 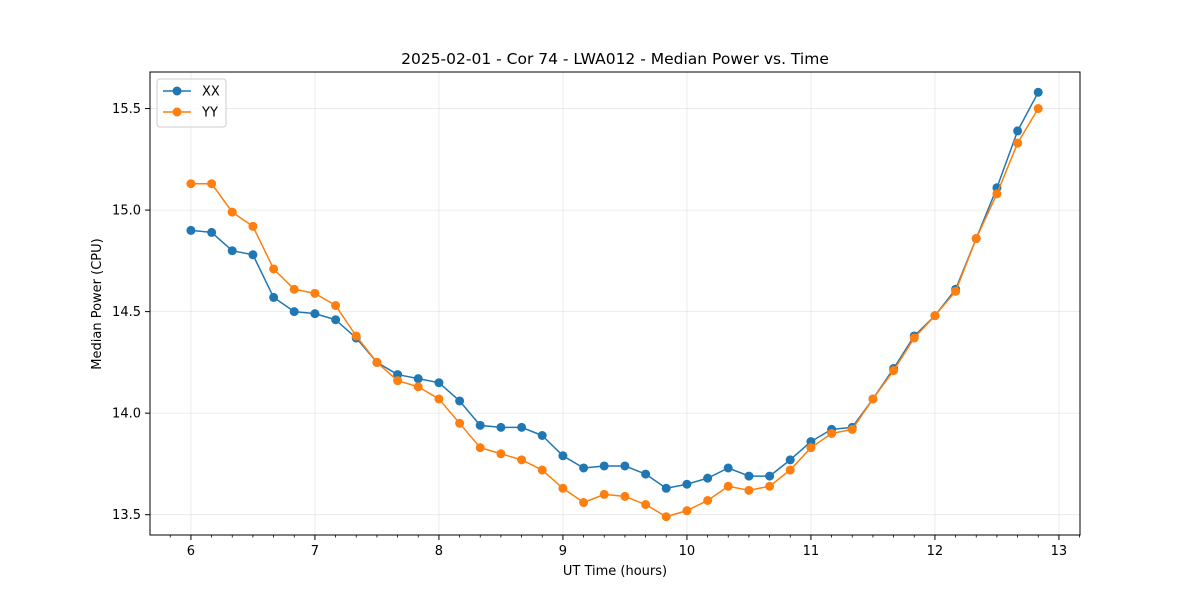 What do you see at coordinates (687, 551) in the screenshot?
I see `x-tick-label: 10` at bounding box center [687, 551].